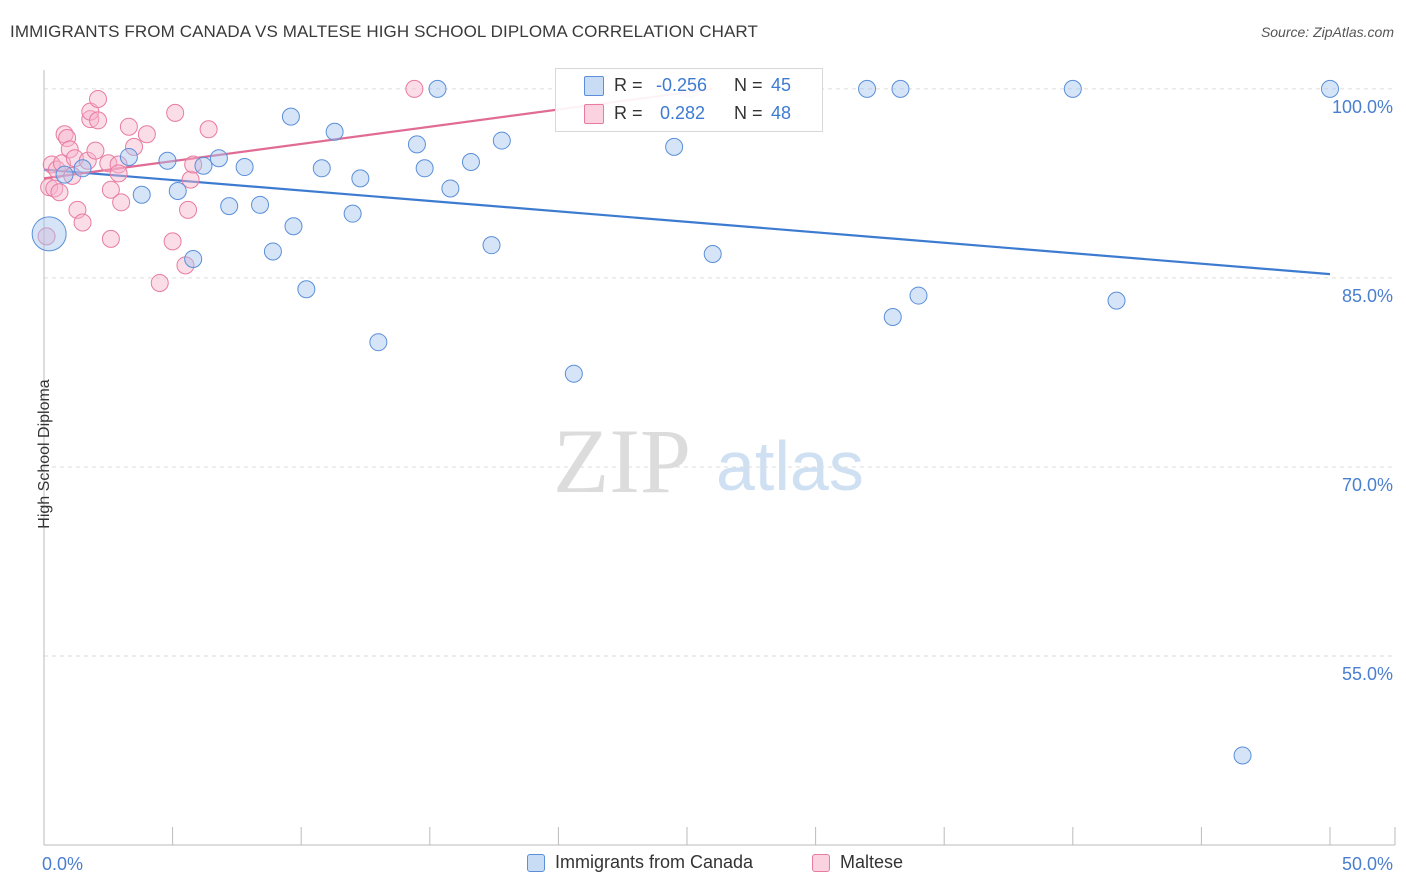  What do you see at coordinates (1367, 485) in the screenshot?
I see `y-tick-label: 70.0%` at bounding box center [1367, 485].